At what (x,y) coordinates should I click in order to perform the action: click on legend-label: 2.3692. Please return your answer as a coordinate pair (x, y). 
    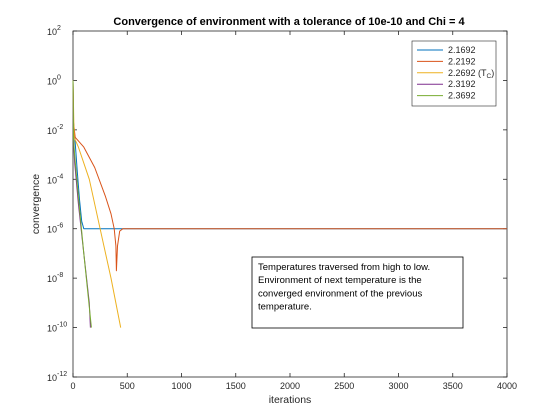
    Looking at the image, I should click on (462, 96).